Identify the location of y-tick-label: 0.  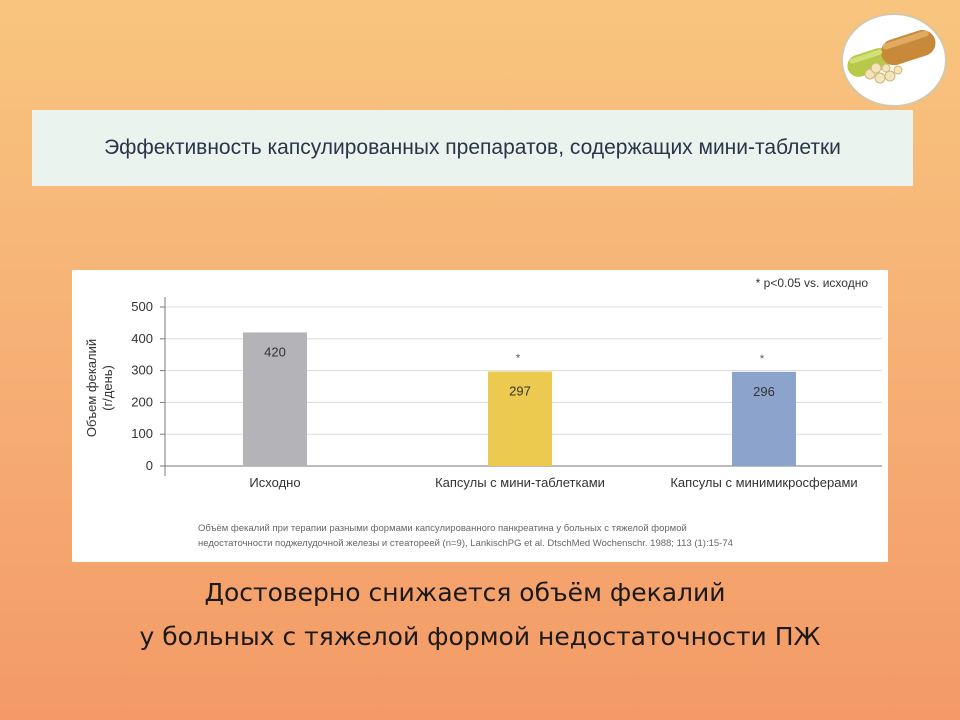
(149, 465).